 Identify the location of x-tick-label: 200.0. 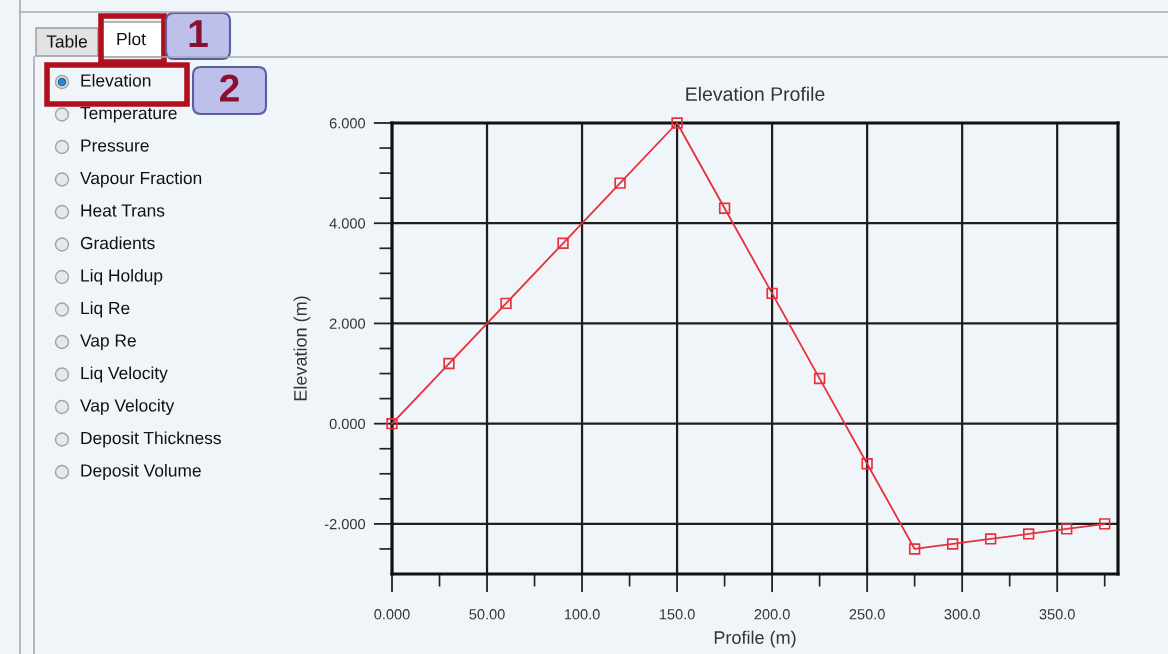
(772, 614).